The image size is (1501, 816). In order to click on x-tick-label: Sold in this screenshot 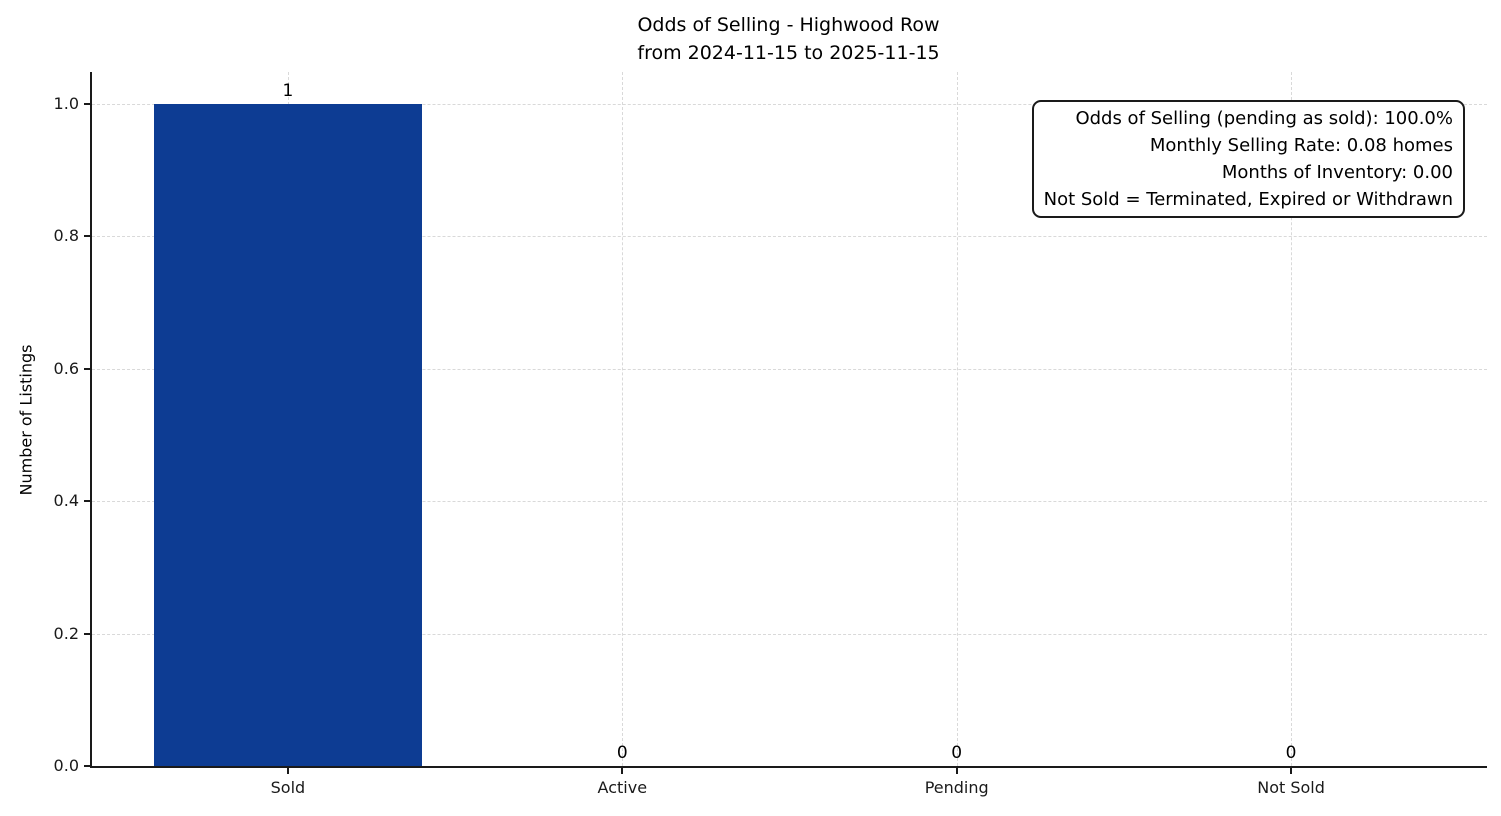, I will do `click(288, 787)`.